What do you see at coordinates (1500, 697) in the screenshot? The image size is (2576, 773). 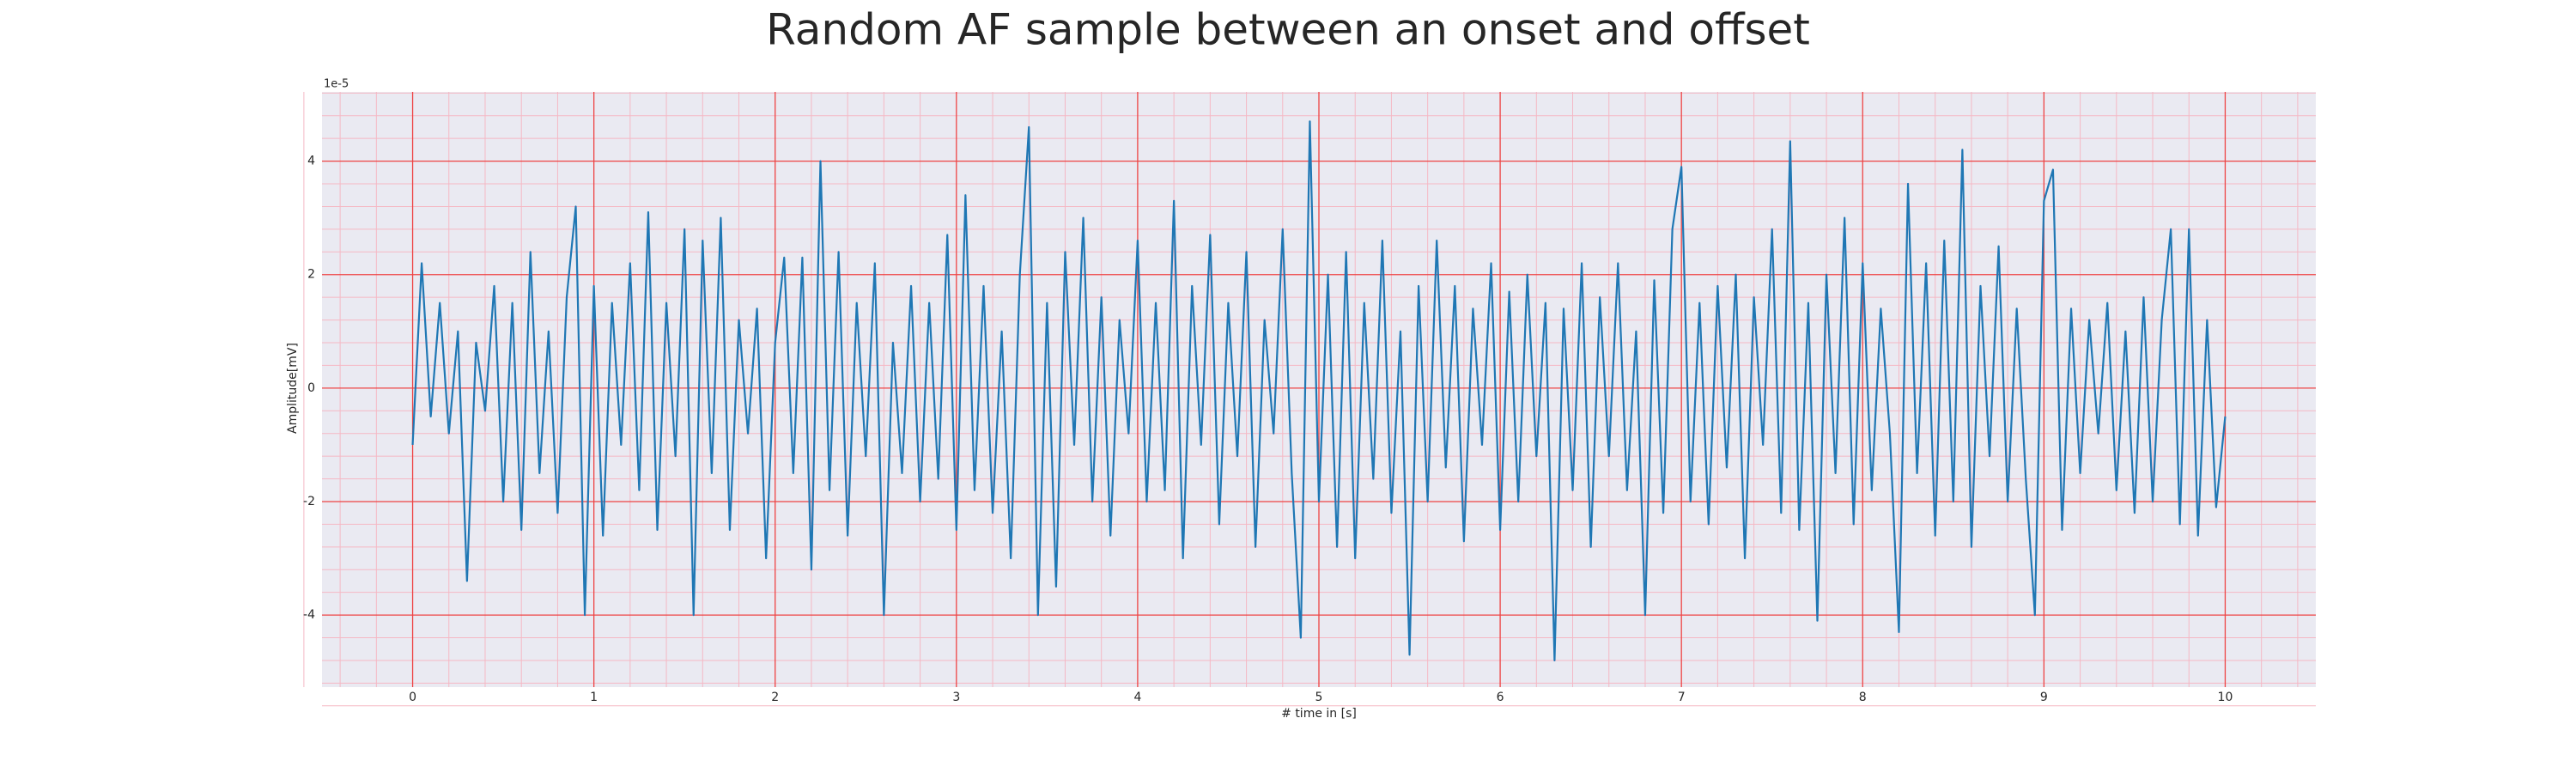 I see `x-tick-label: 6` at bounding box center [1500, 697].